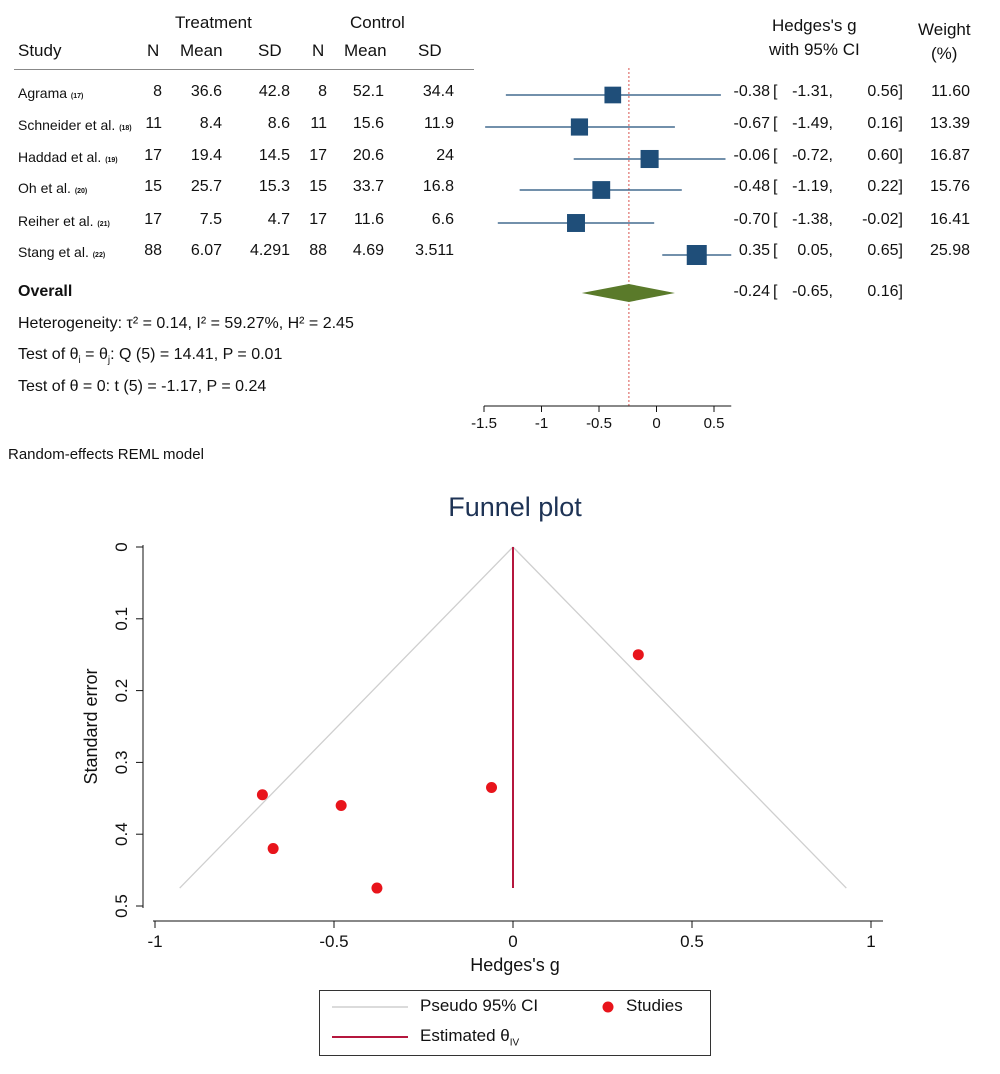 The width and height of the screenshot is (1000, 1074). What do you see at coordinates (106, 454) in the screenshot?
I see `model-note: Random-effects REML model` at bounding box center [106, 454].